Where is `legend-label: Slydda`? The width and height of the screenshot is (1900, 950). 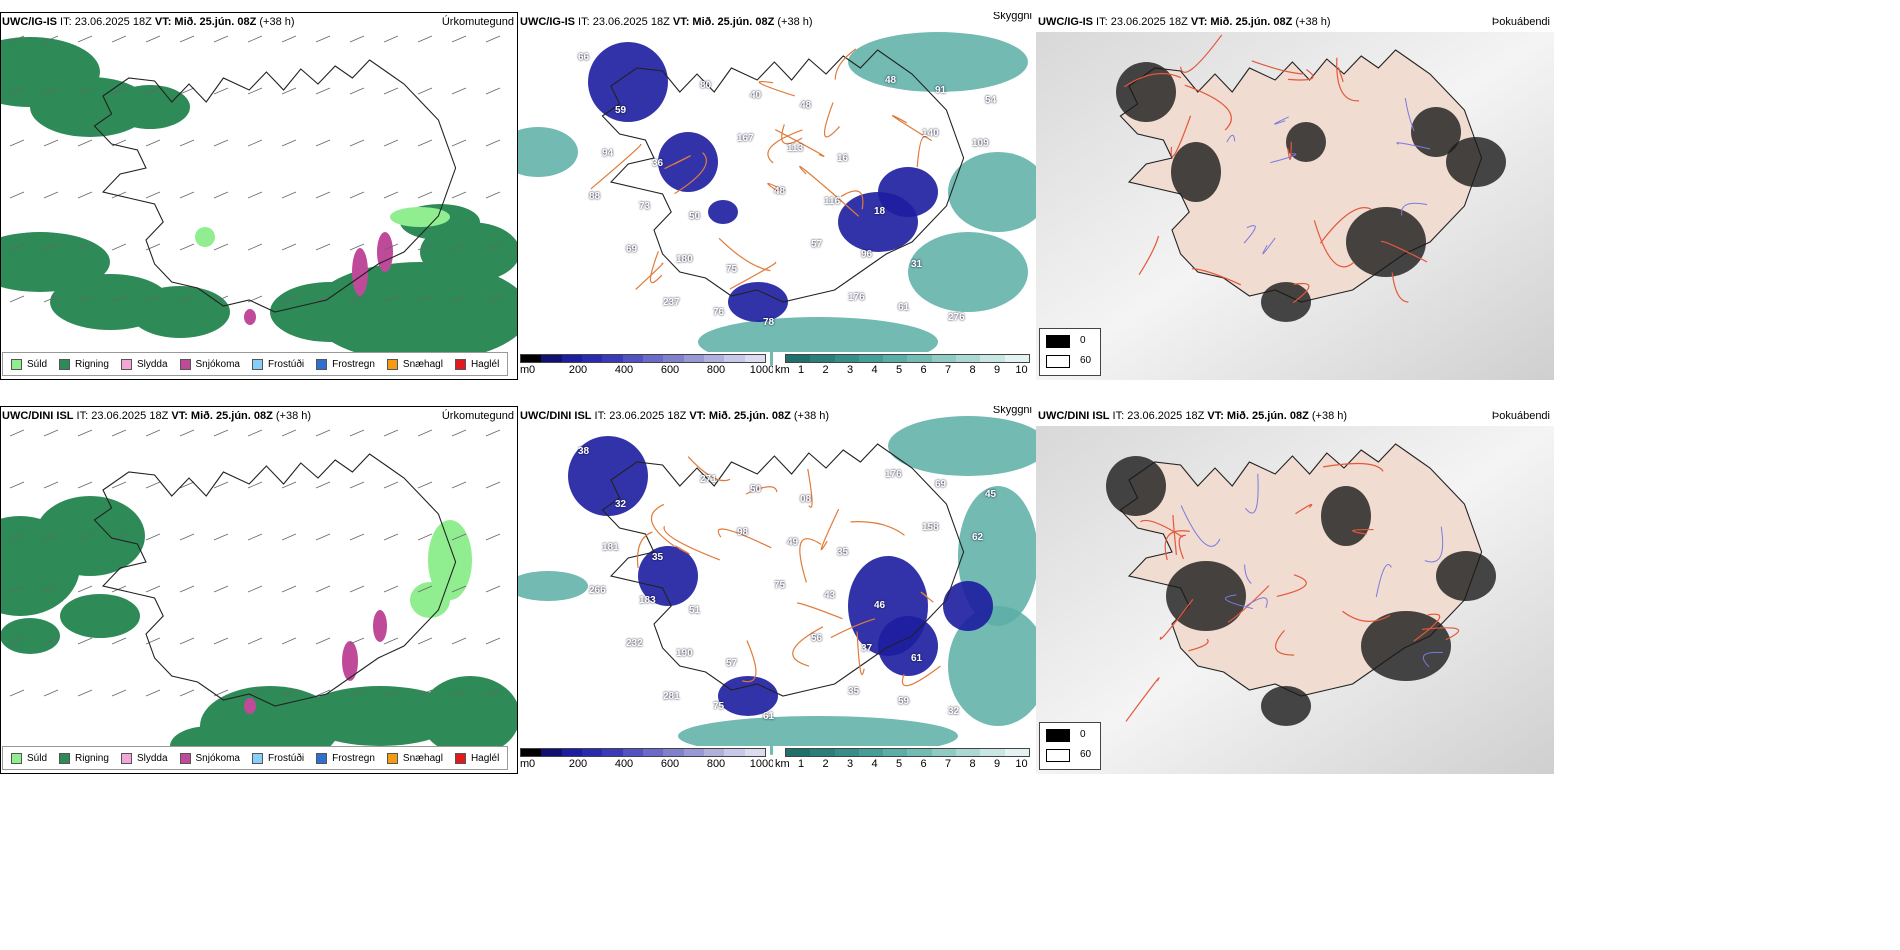 legend-label: Slydda is located at coordinates (152, 758).